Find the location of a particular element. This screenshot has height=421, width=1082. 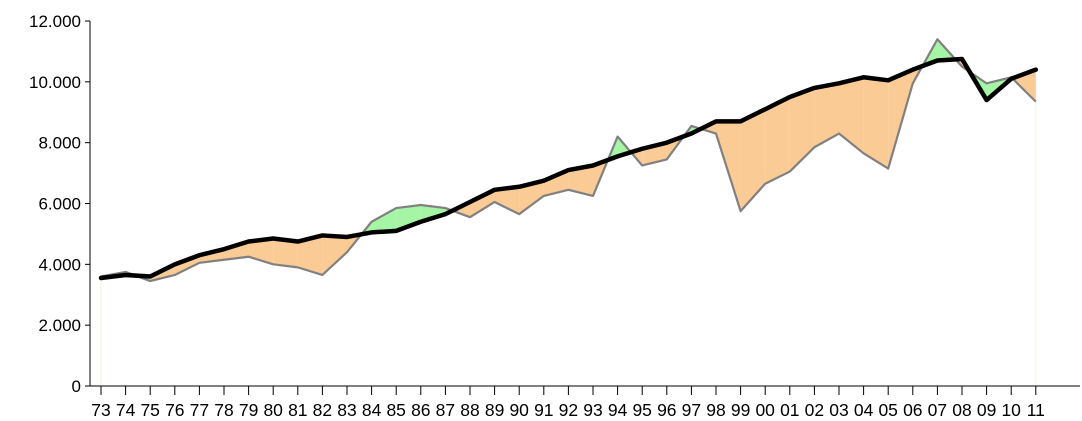

x-tick-label: 92 is located at coordinates (568, 410).